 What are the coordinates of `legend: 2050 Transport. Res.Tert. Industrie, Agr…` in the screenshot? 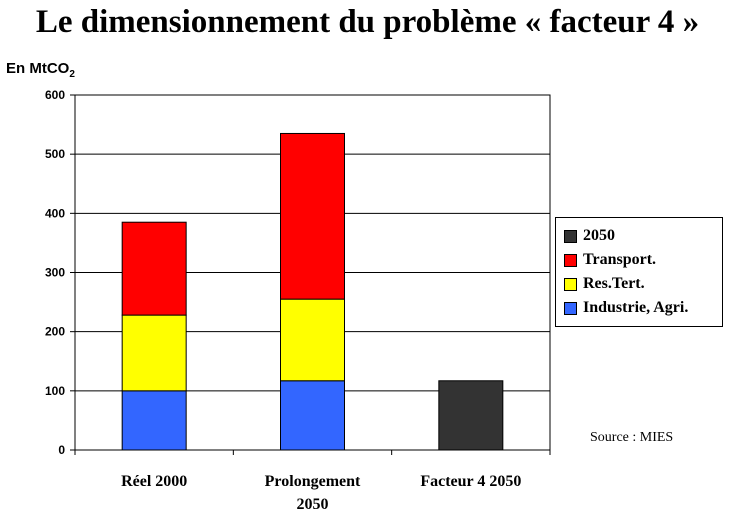 It's located at (639, 272).